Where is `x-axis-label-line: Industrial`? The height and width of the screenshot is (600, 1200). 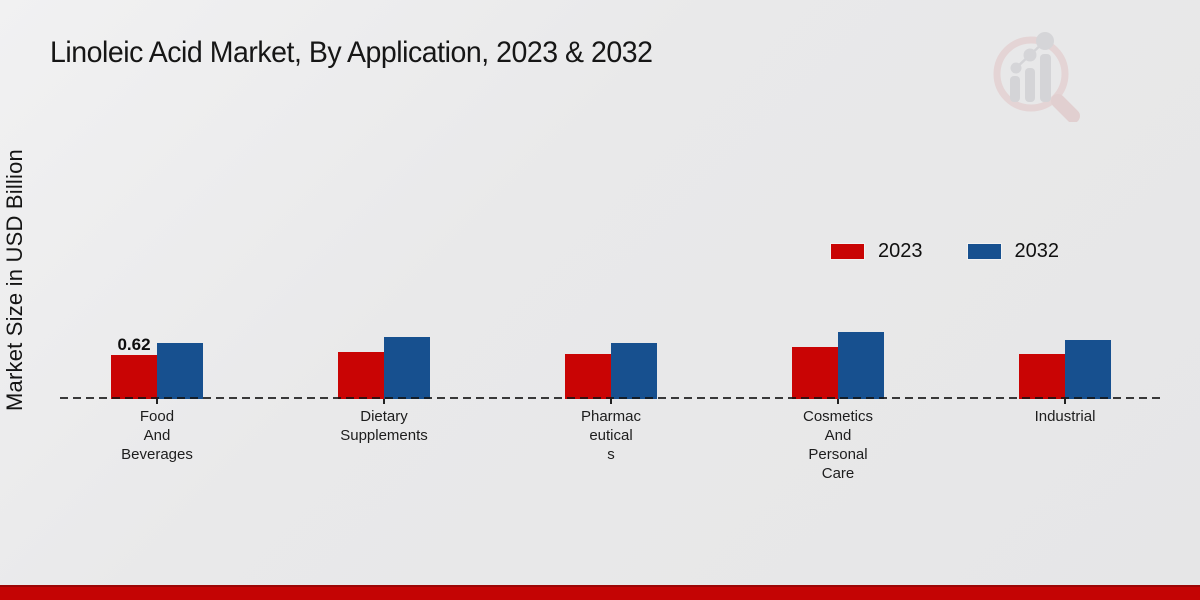 x-axis-label-line: Industrial is located at coordinates (1065, 416).